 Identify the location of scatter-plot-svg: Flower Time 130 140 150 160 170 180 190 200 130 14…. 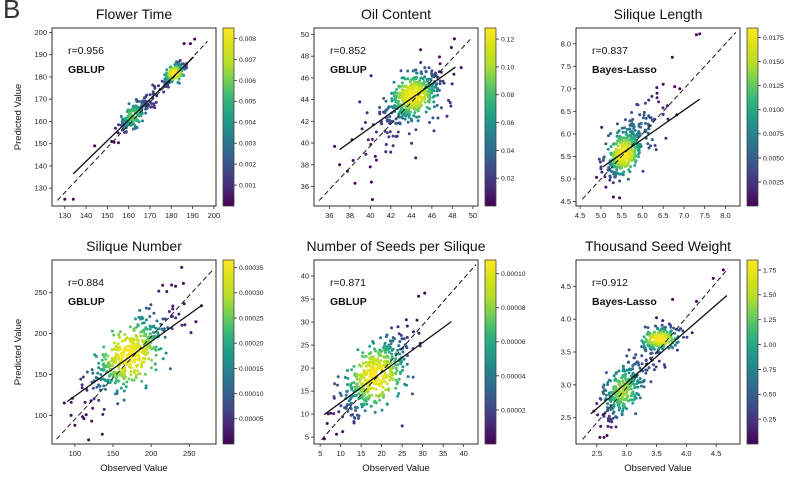
(134, 113).